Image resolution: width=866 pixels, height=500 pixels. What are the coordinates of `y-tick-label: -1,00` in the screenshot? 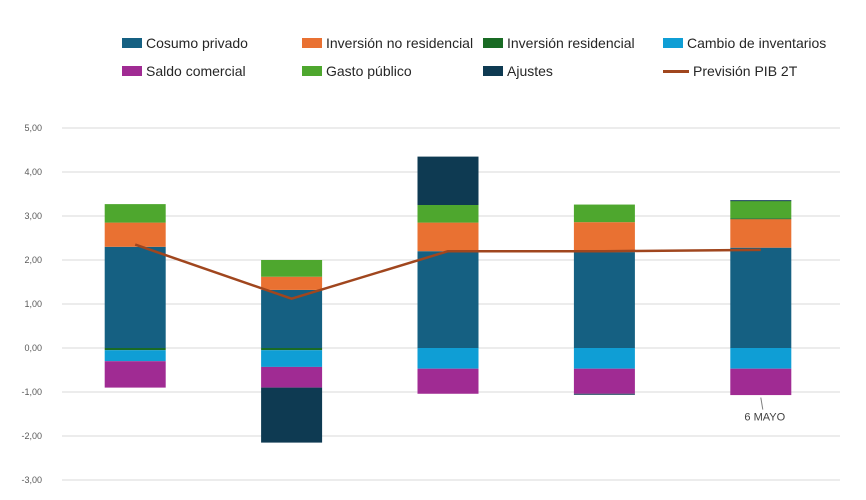 It's located at (31, 392).